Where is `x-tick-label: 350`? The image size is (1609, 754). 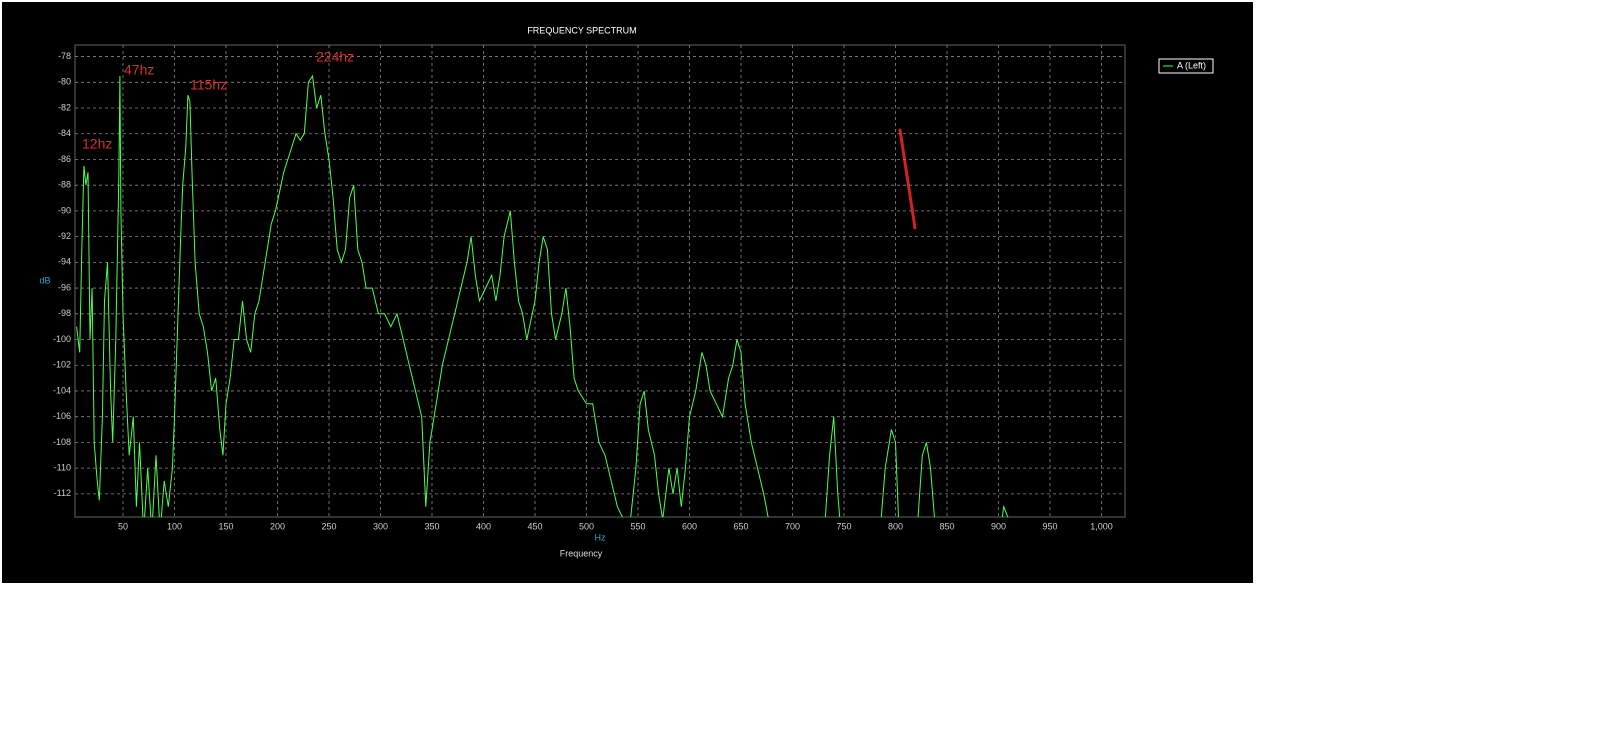
x-tick-label: 350 is located at coordinates (431, 526).